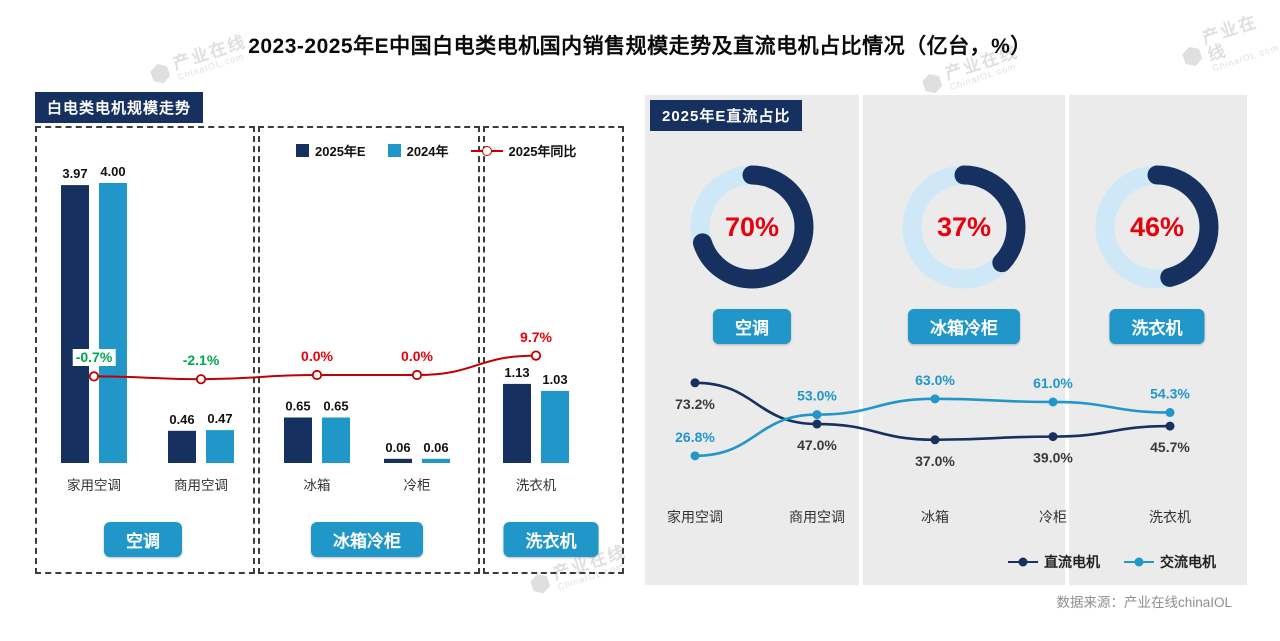  I want to click on legend-dc-line-icon, so click(1023, 562).